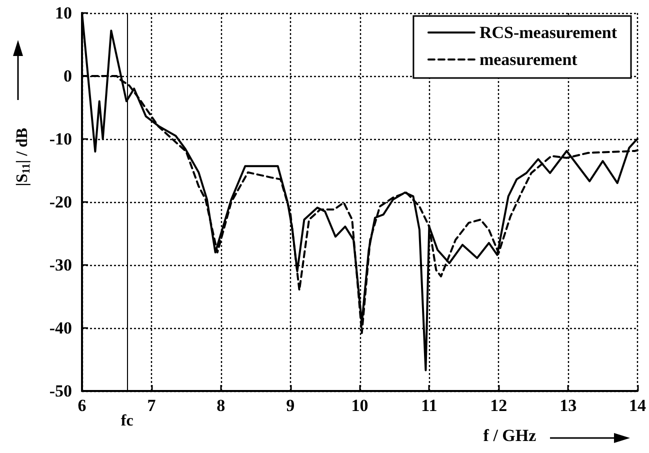  Describe the element at coordinates (548, 32) in the screenshot. I see `legend-label: RCS-measurement` at that location.